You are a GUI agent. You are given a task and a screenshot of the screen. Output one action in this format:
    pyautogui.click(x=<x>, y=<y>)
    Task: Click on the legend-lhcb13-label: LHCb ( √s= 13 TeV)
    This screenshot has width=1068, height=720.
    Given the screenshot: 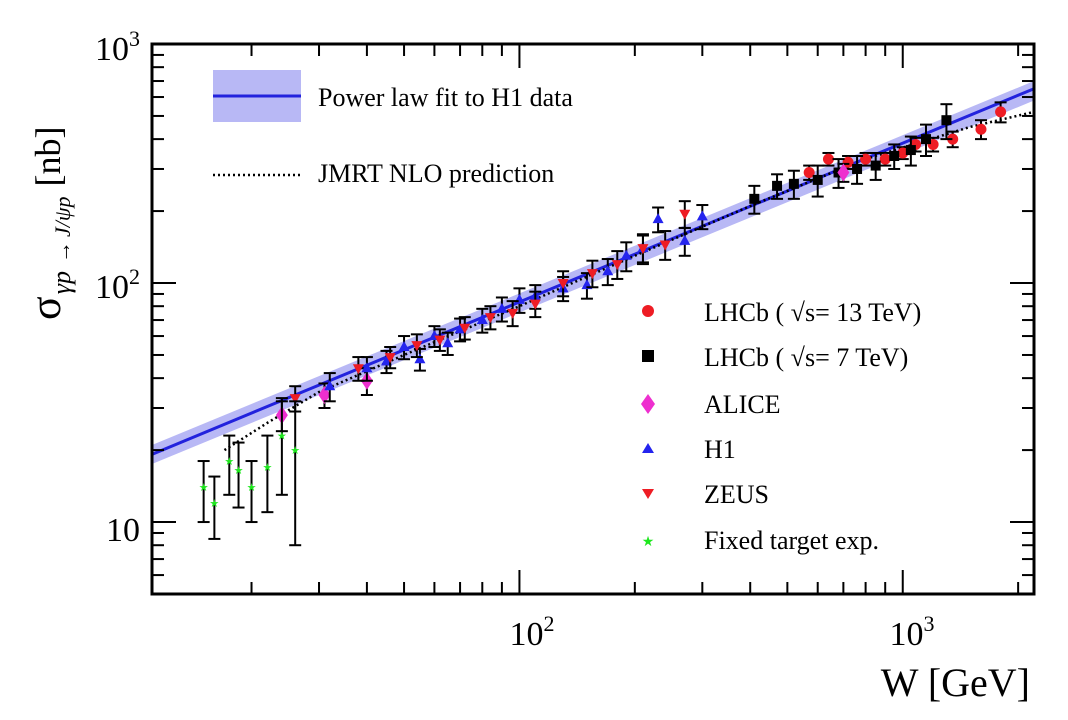 What is the action you would take?
    pyautogui.click(x=812, y=312)
    